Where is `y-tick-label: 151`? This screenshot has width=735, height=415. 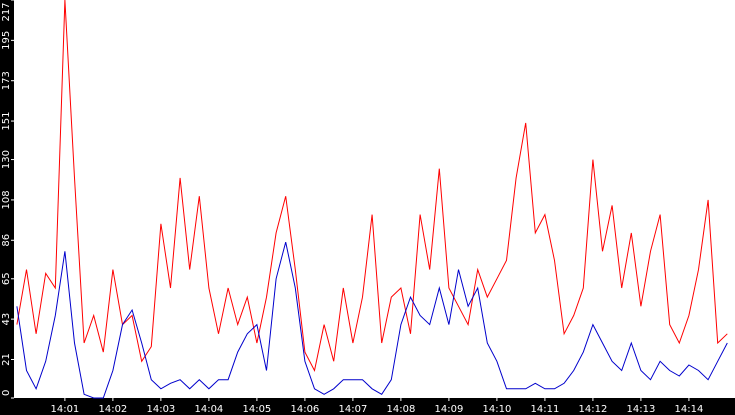
y-tick-label: 151 is located at coordinates (6, 121).